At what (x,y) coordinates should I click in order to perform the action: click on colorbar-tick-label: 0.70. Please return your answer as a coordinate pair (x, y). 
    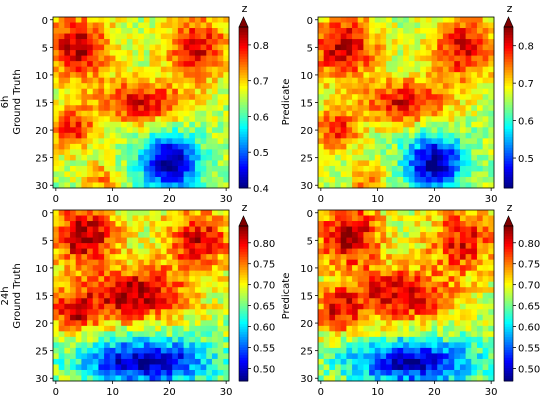
    Looking at the image, I should click on (529, 286).